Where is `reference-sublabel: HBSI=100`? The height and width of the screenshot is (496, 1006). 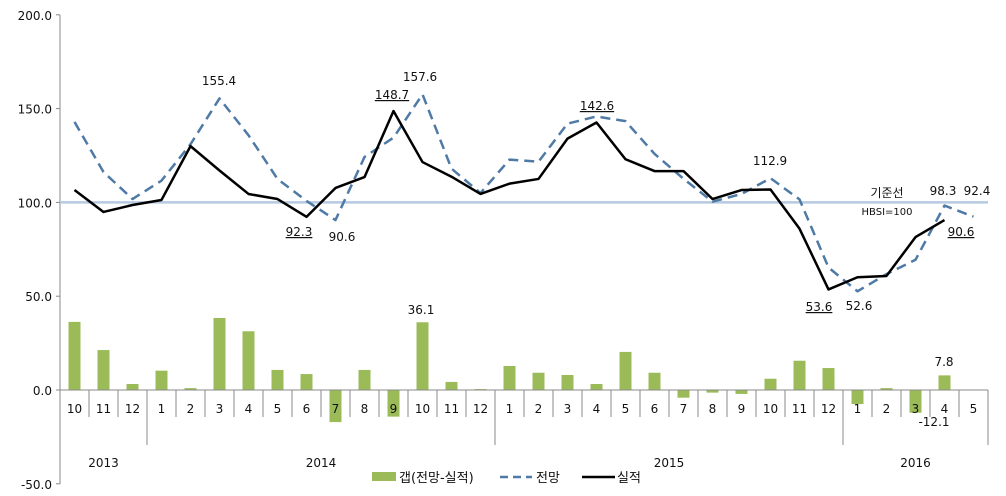
reference-sublabel: HBSI=100 is located at coordinates (887, 212).